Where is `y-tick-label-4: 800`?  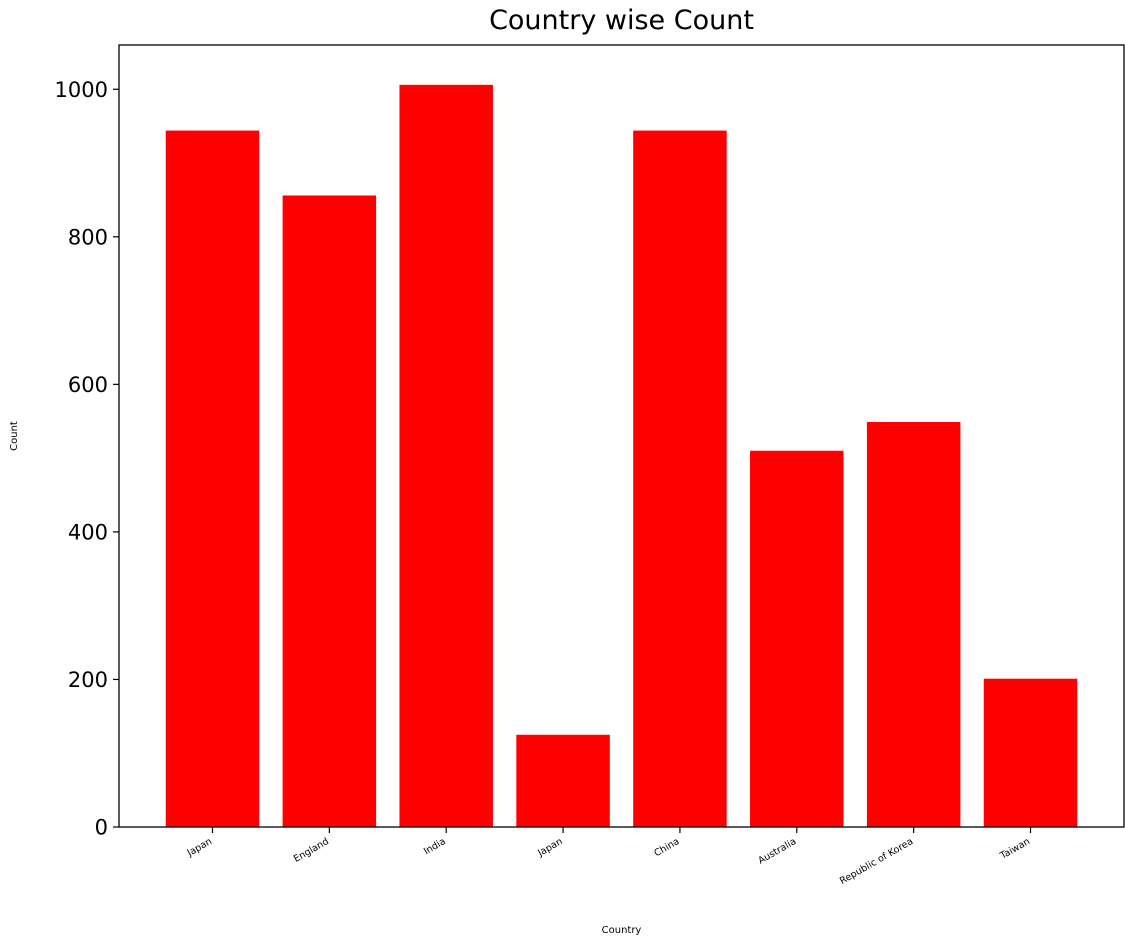
y-tick-label-4: 800 is located at coordinates (88, 237).